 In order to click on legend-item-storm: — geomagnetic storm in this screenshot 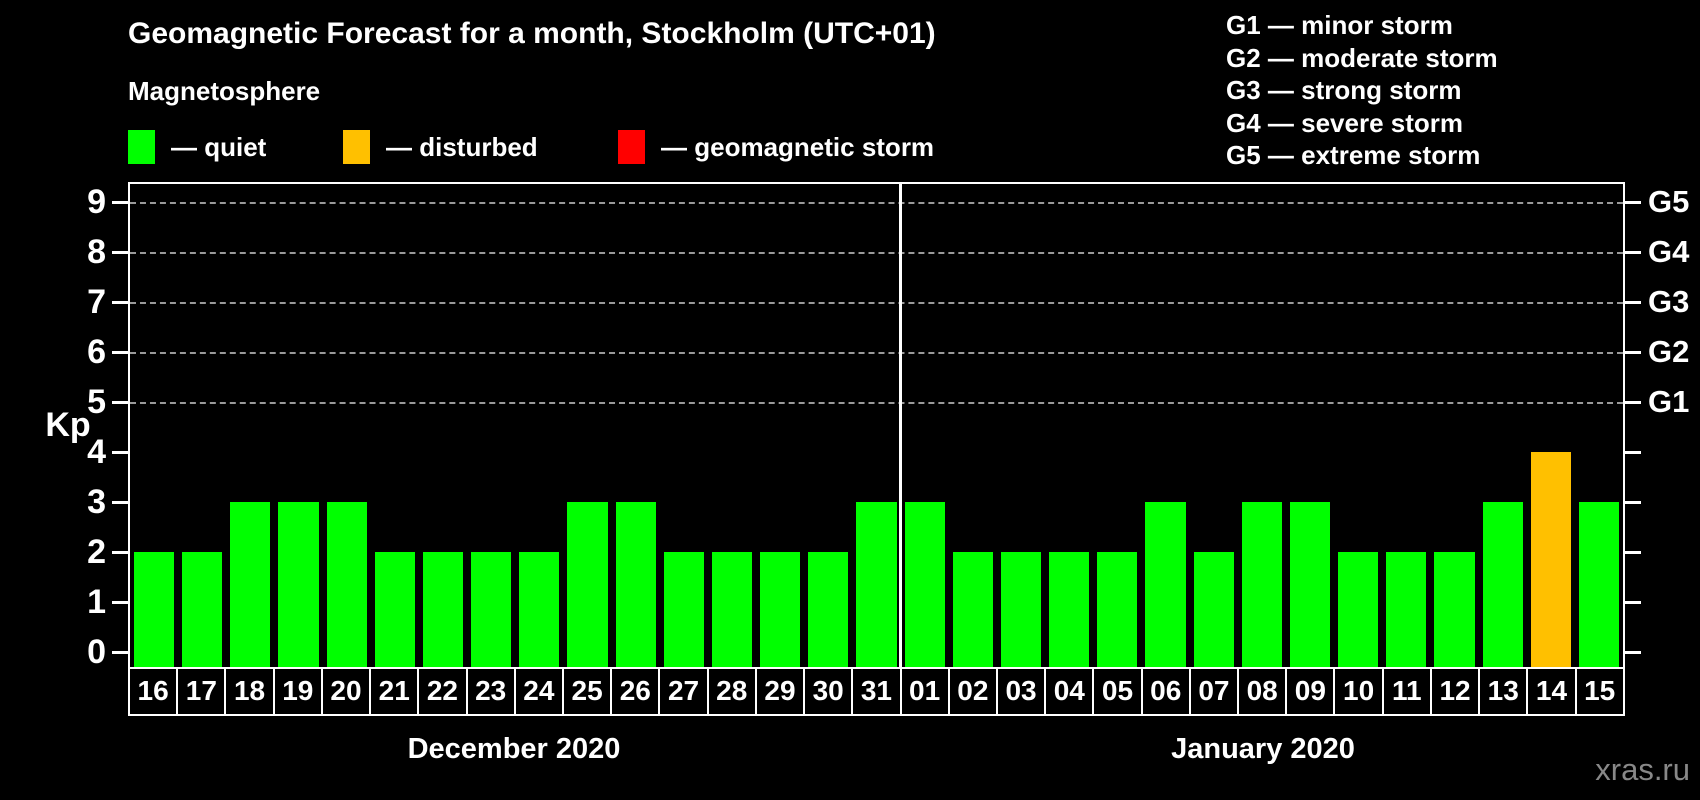, I will do `click(776, 147)`.